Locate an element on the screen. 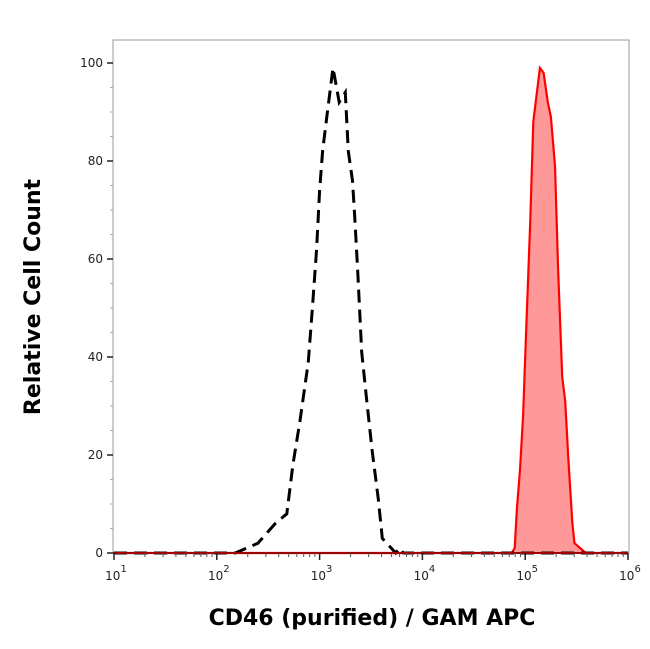 This screenshot has width=650, height=649. x-tick-exponent: 3 is located at coordinates (329, 569).